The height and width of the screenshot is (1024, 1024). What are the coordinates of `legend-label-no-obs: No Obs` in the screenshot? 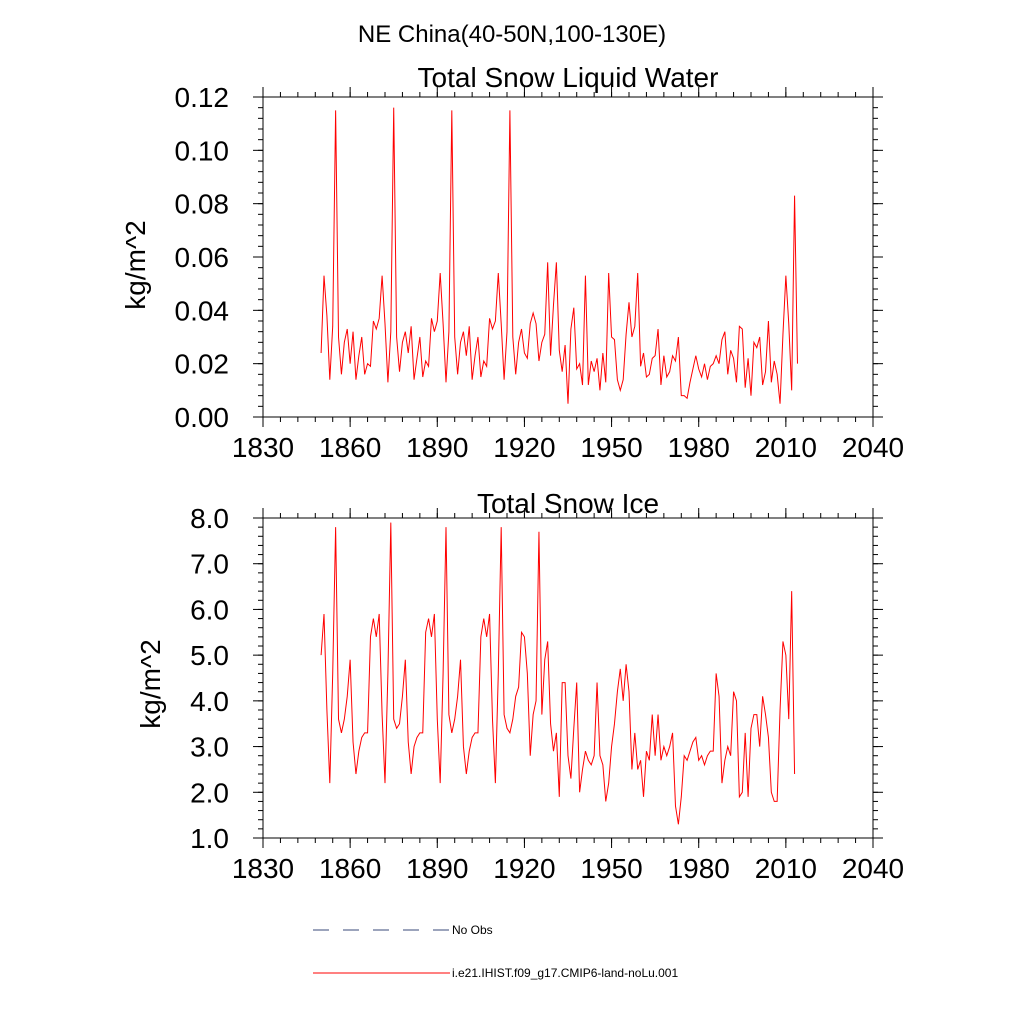 It's located at (472, 930).